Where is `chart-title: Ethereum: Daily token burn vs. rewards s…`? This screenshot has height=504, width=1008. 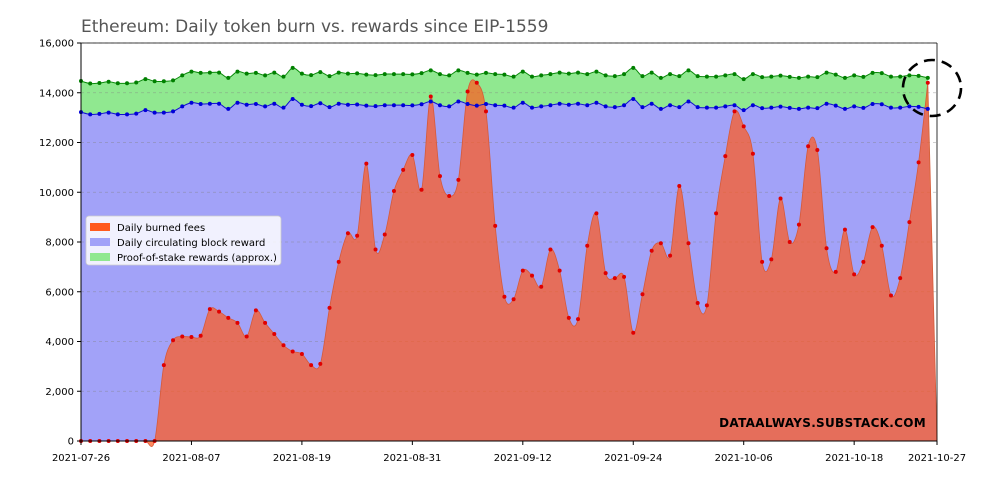
chart-title: Ethereum: Daily token burn vs. rewards s… is located at coordinates (315, 27).